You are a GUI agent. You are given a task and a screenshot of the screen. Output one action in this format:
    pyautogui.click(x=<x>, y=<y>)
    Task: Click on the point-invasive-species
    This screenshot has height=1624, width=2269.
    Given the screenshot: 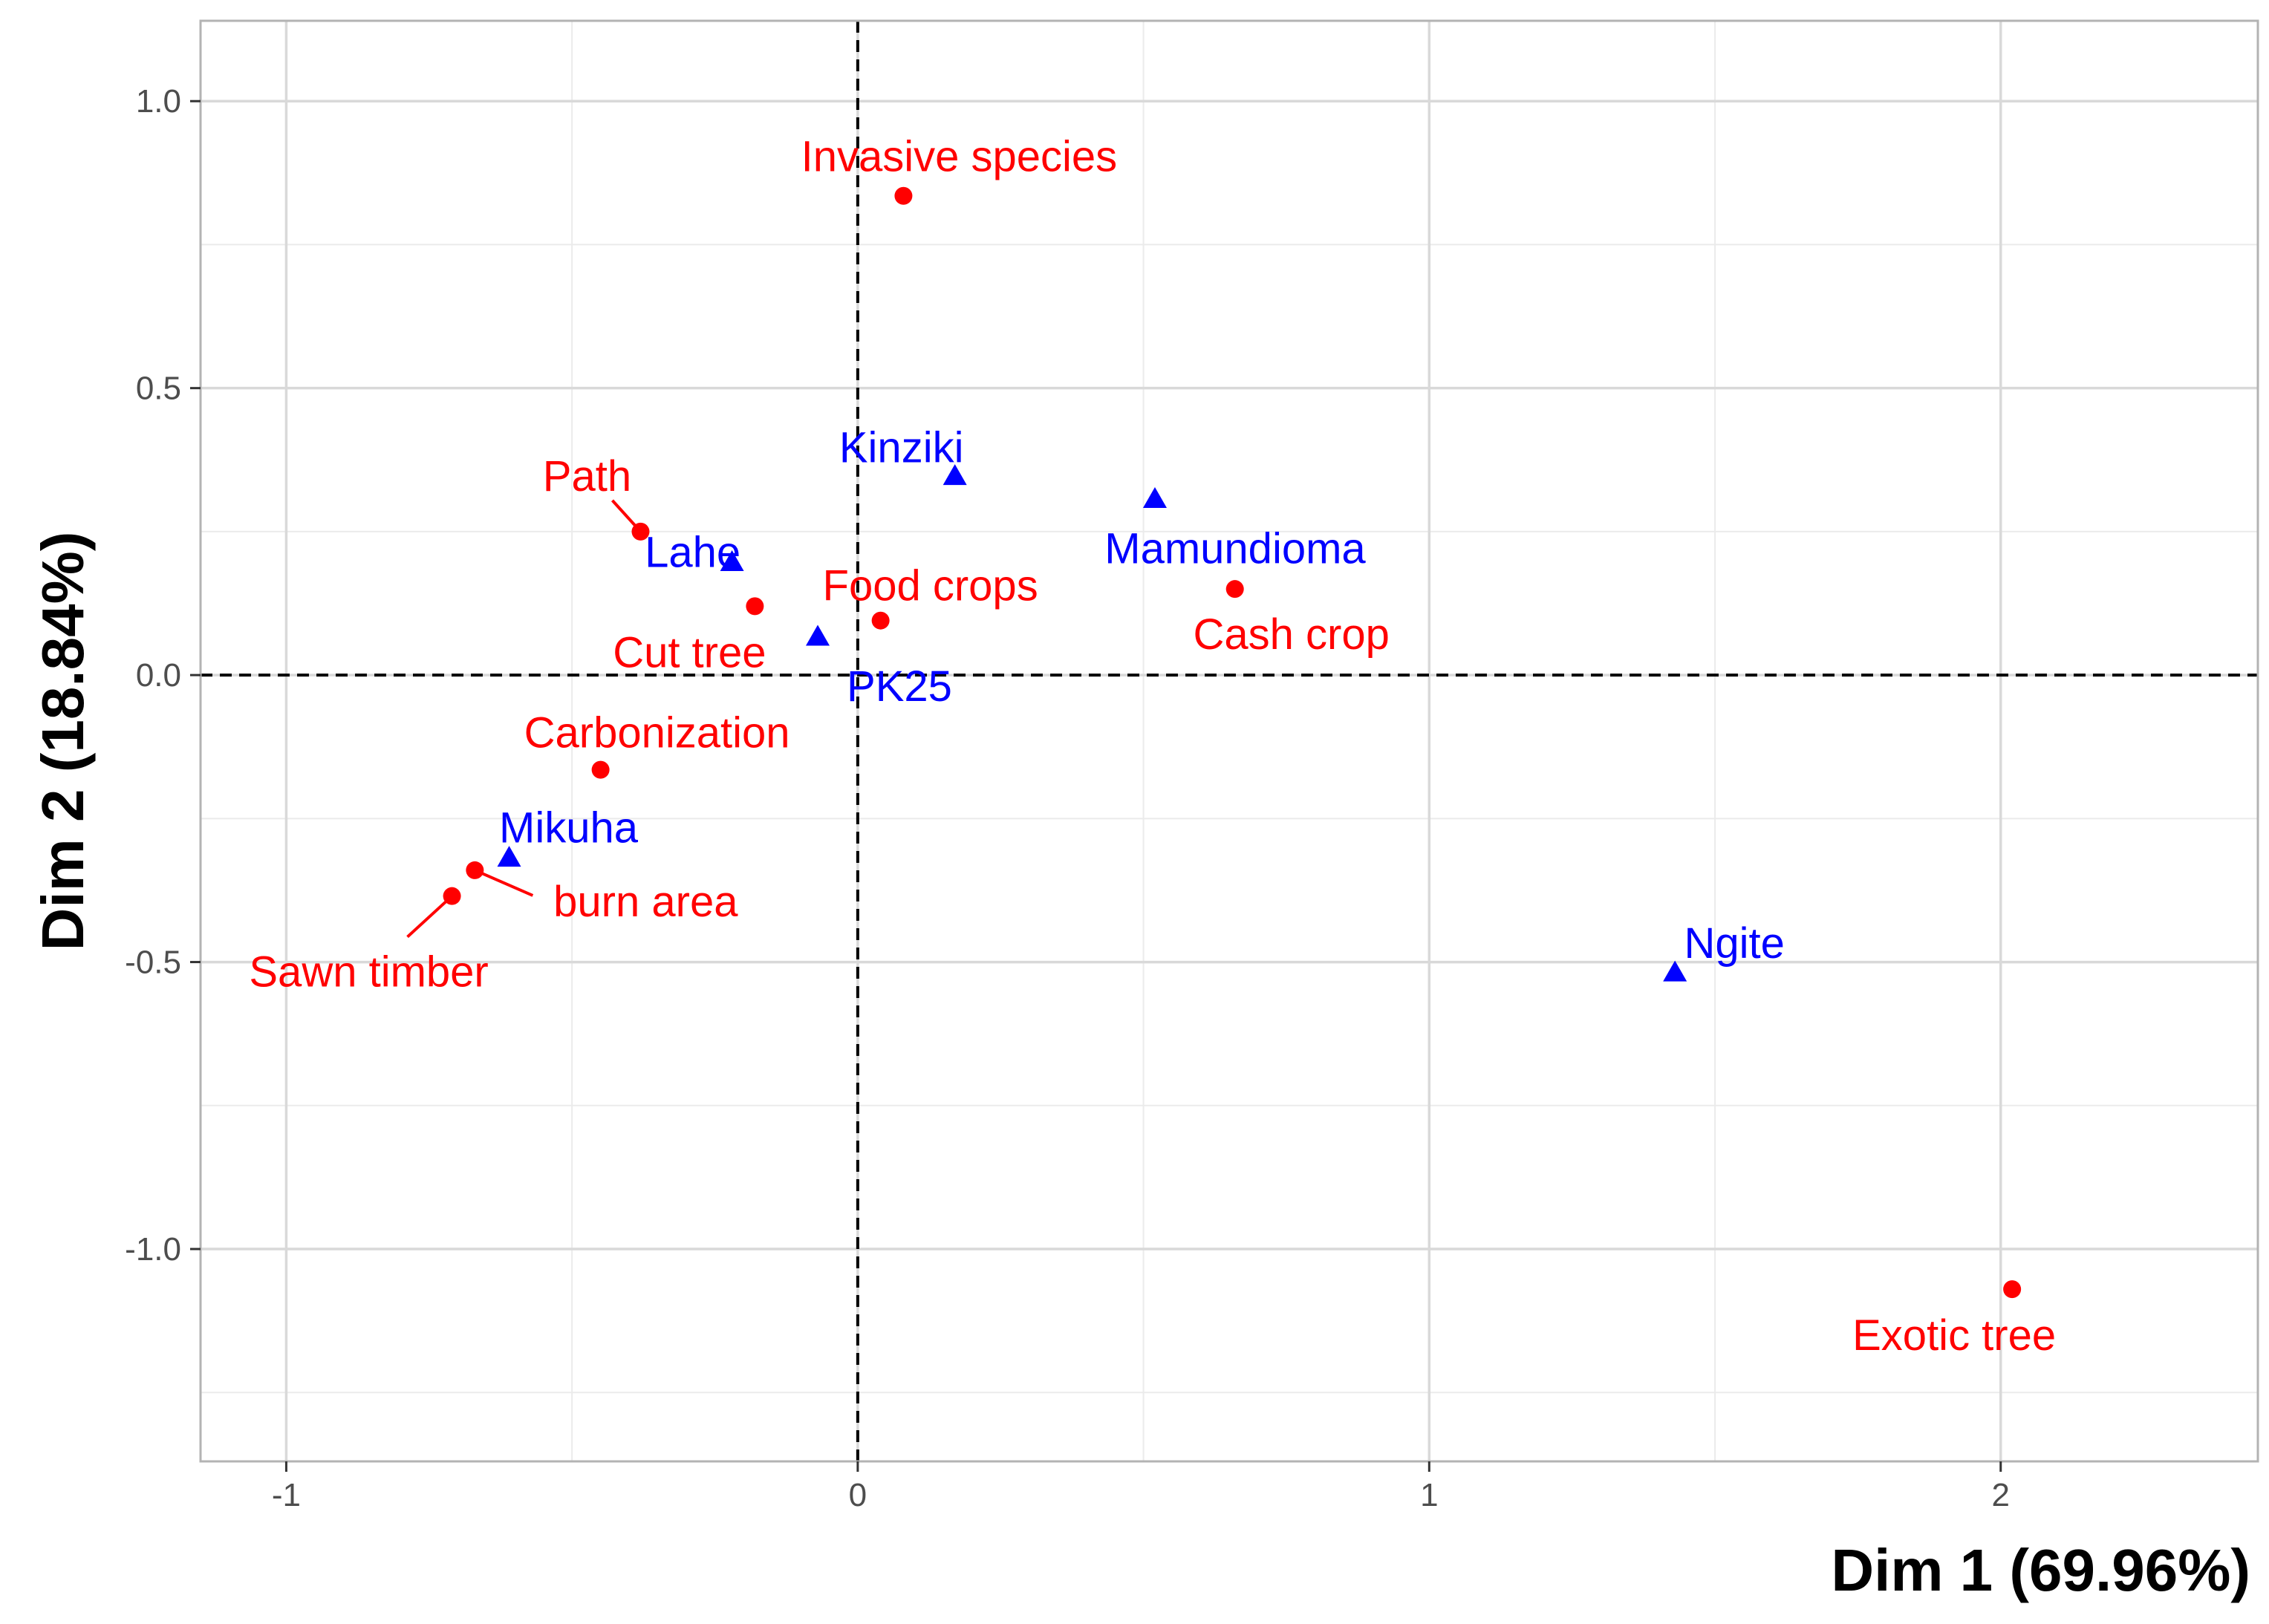 What is the action you would take?
    pyautogui.click(x=904, y=196)
    